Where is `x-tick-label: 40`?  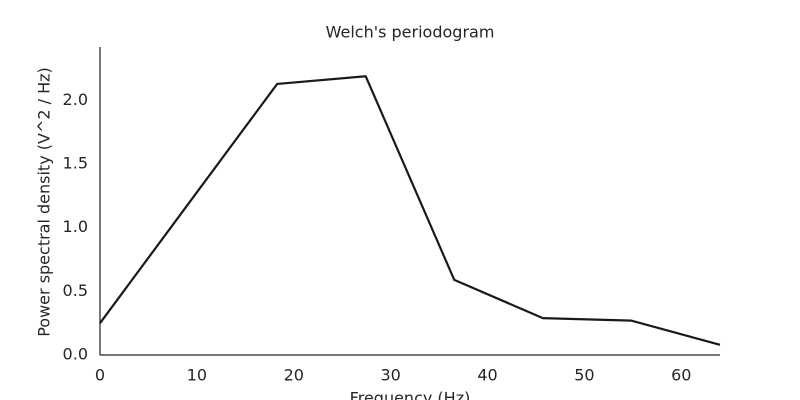 x-tick-label: 40 is located at coordinates (487, 375).